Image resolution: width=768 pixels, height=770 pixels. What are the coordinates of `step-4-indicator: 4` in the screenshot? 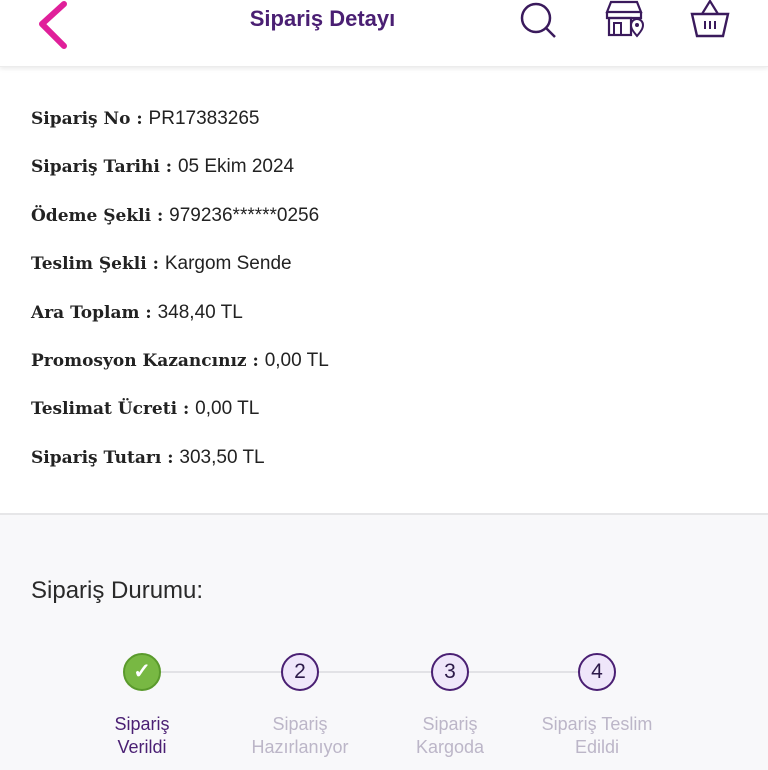 It's located at (597, 672).